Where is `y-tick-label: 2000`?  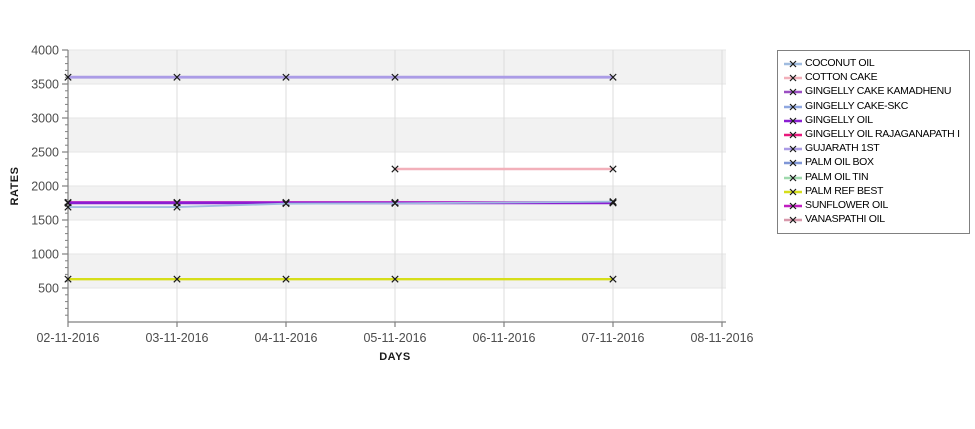
y-tick-label: 2000 is located at coordinates (45, 187).